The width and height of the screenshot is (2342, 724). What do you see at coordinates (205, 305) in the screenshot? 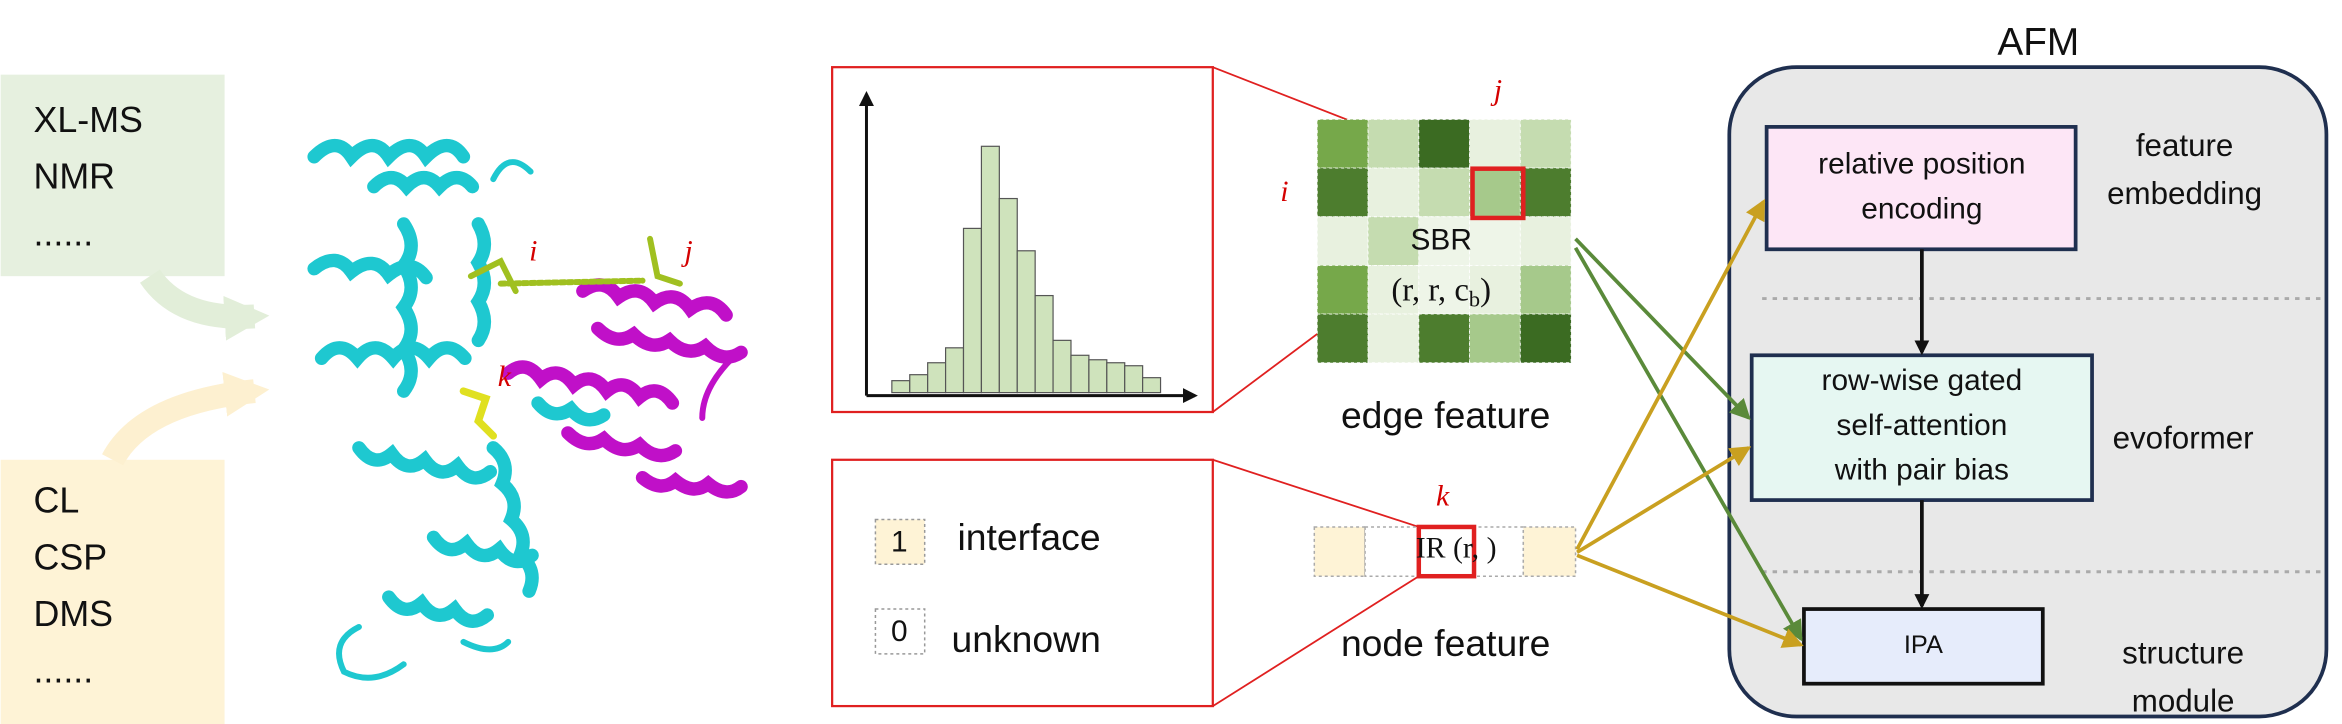
I see `experiment-arrow` at bounding box center [205, 305].